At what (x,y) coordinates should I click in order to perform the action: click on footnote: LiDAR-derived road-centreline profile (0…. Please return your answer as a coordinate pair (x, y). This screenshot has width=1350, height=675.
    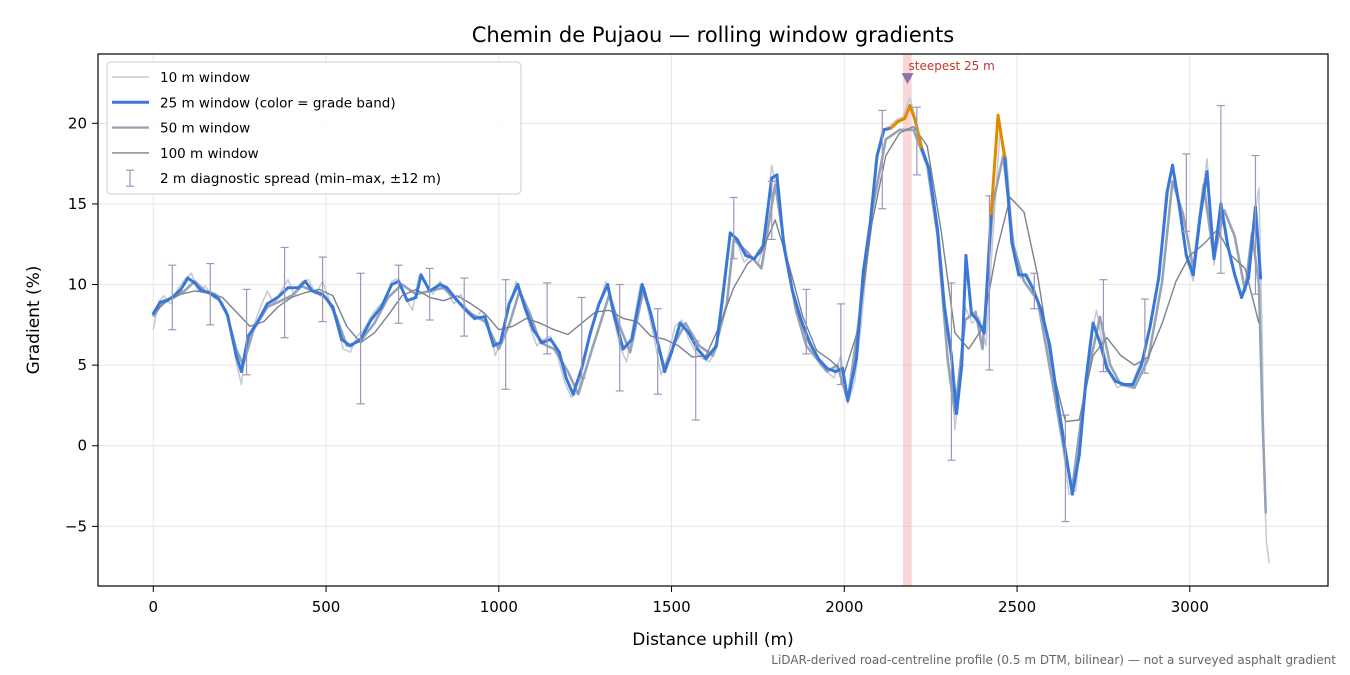
    Looking at the image, I should click on (1053, 660).